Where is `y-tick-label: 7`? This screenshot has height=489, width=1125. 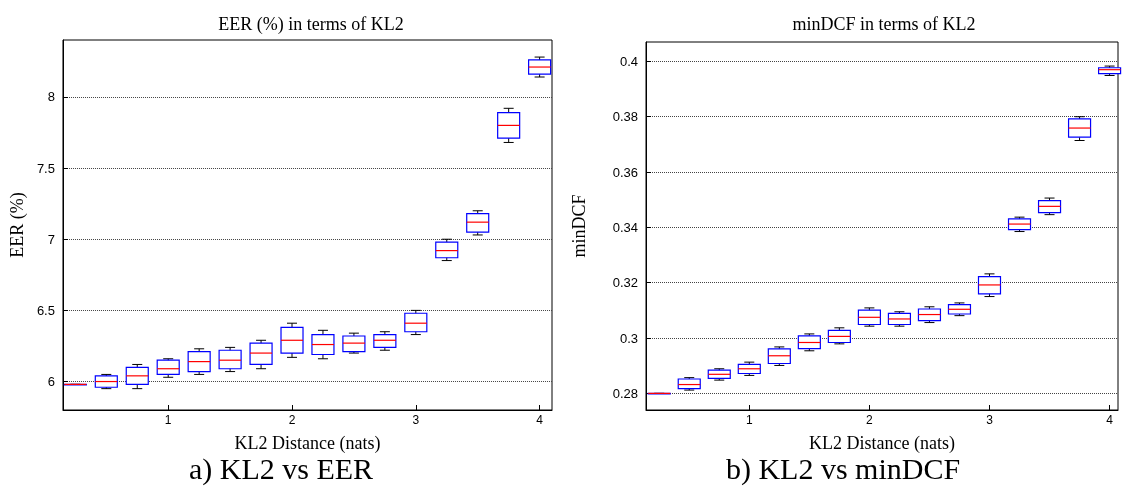 y-tick-label: 7 is located at coordinates (51, 239).